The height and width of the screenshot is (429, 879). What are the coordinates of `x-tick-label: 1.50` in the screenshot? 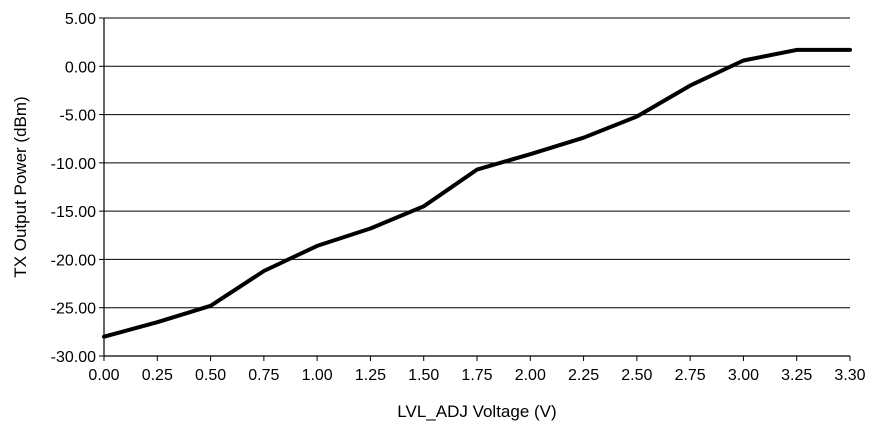 It's located at (423, 375).